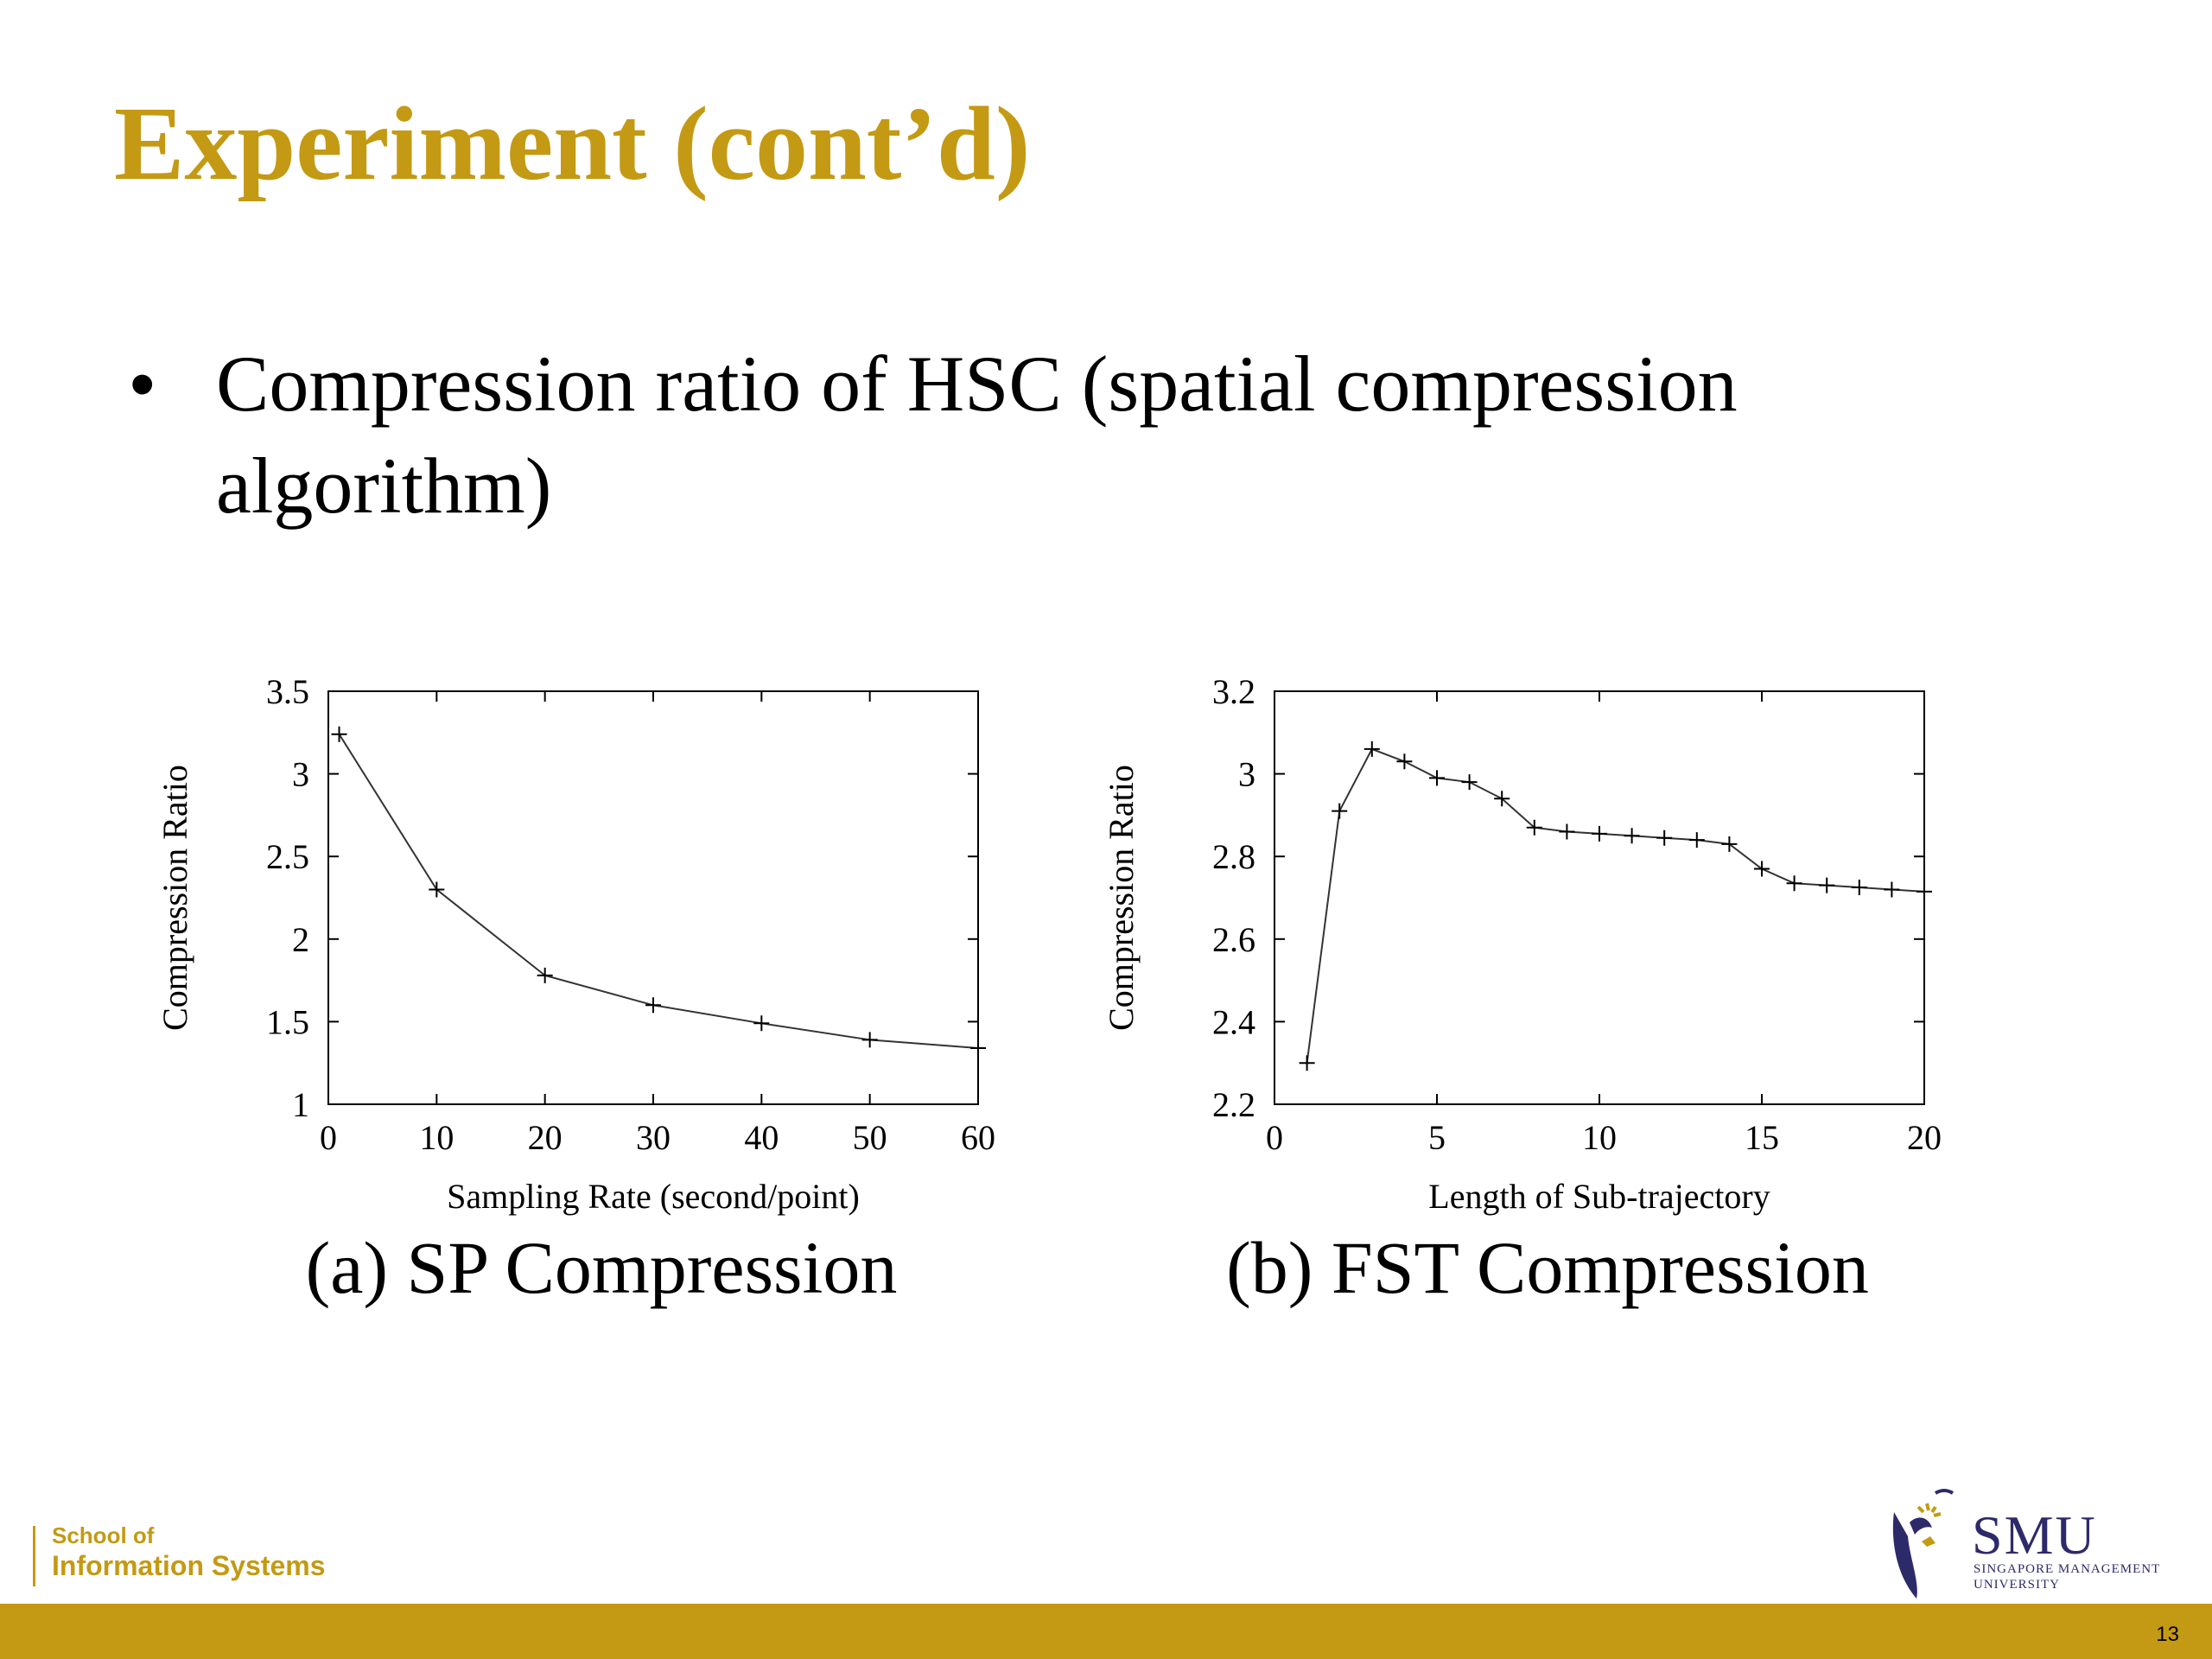  Describe the element at coordinates (2067, 1569) in the screenshot. I see `smu-subtitle-1: SINGAPORE MANAGEMENT` at that location.